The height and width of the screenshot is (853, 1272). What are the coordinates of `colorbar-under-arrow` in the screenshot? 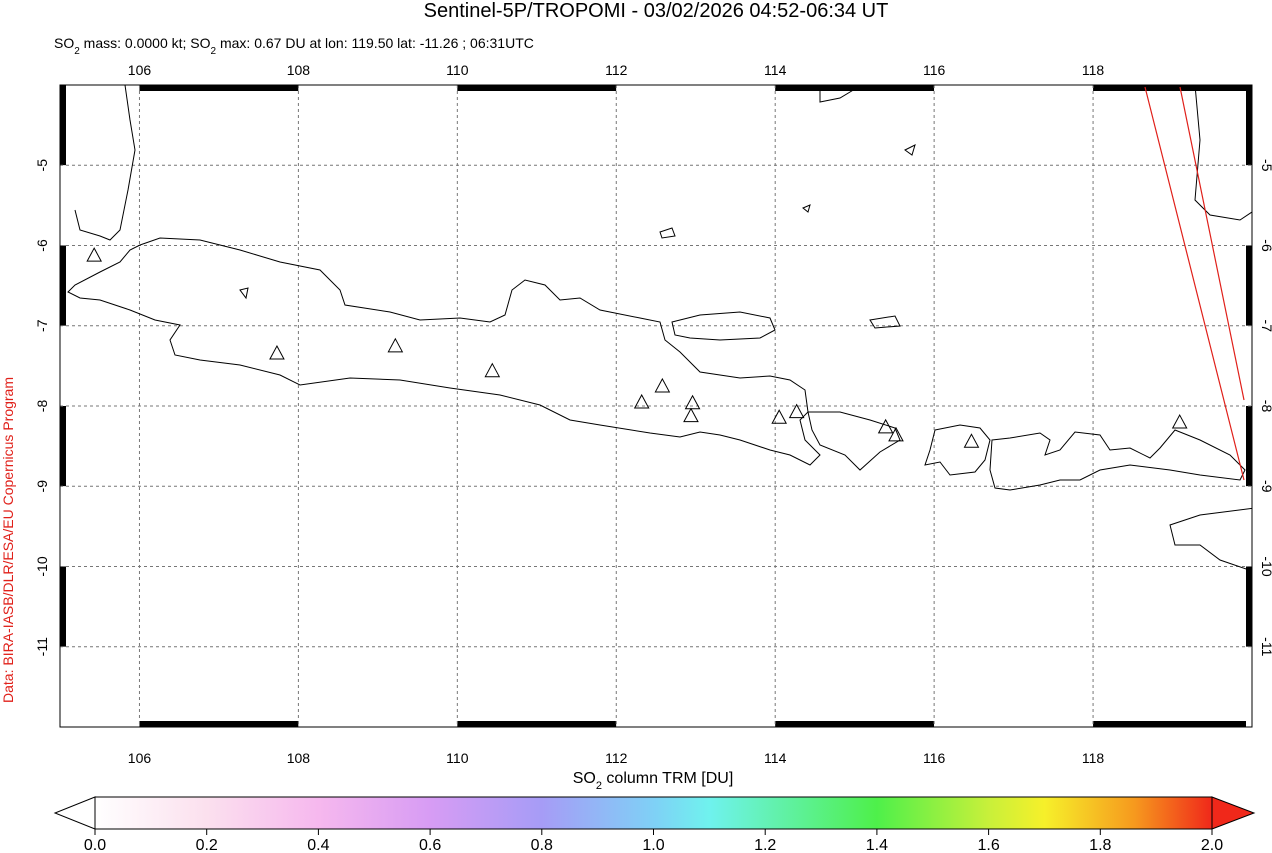 It's located at (74, 813).